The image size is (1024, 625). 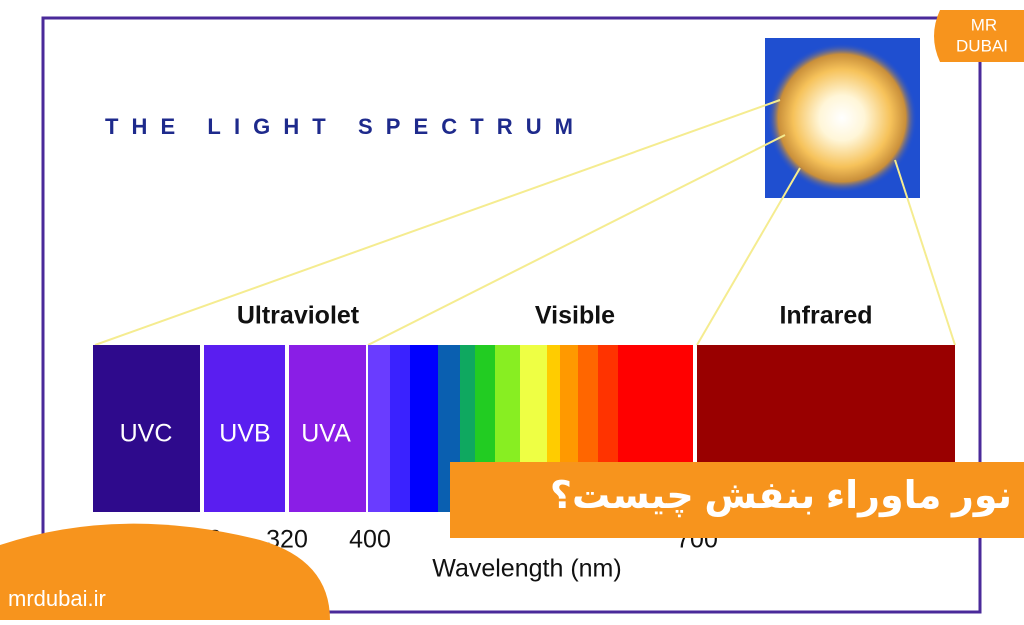 I want to click on uvc-block, so click(x=146, y=428).